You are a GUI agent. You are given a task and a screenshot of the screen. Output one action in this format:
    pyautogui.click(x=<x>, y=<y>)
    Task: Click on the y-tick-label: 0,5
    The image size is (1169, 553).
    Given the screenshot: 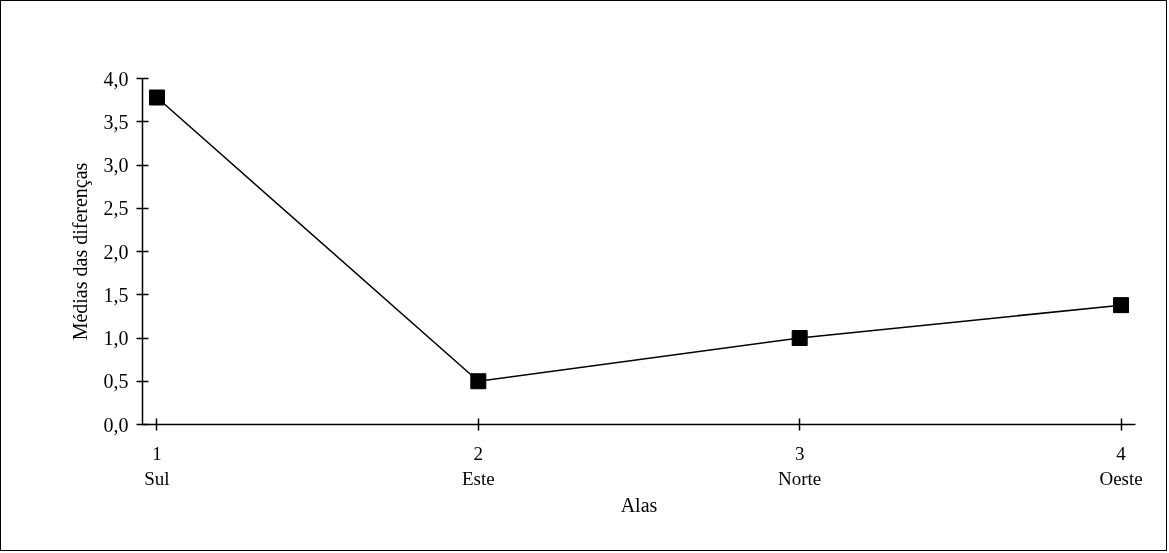 What is the action you would take?
    pyautogui.click(x=116, y=381)
    